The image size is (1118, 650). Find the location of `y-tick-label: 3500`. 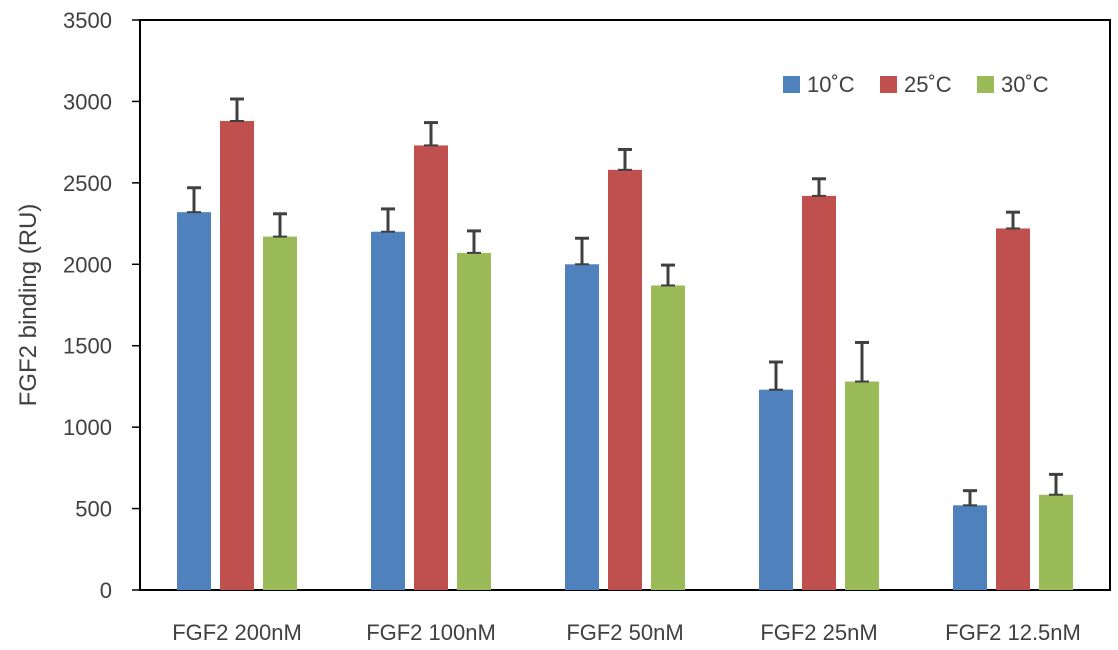

y-tick-label: 3500 is located at coordinates (87, 20).